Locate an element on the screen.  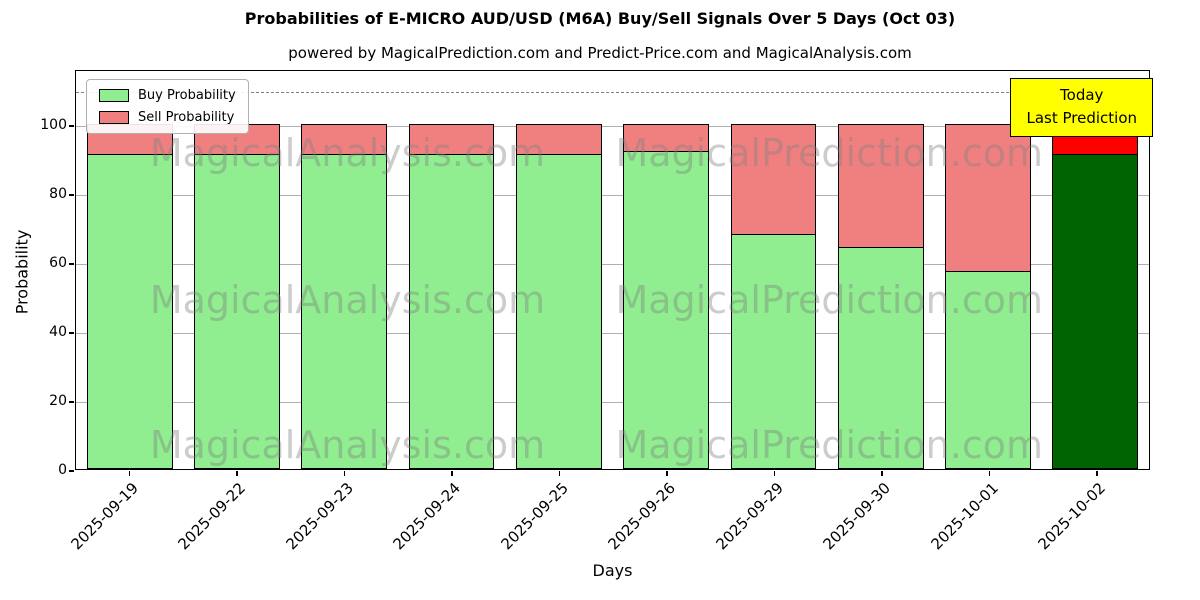
y-tick-label: 60 is located at coordinates (58, 263).